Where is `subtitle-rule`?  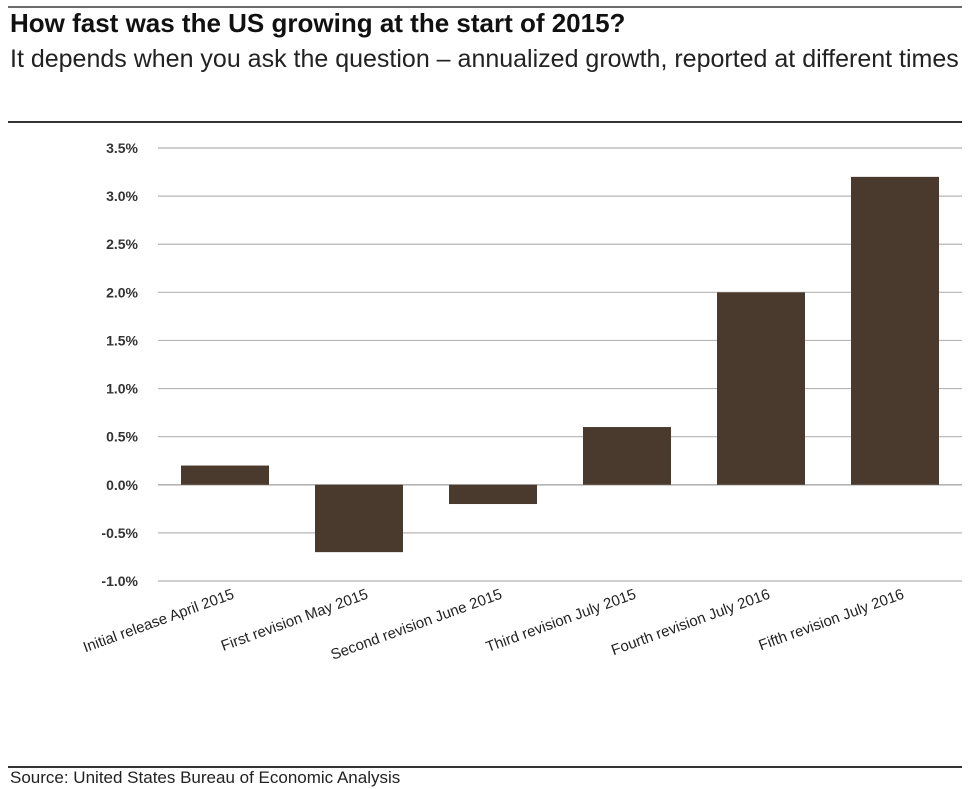
subtitle-rule is located at coordinates (485, 122).